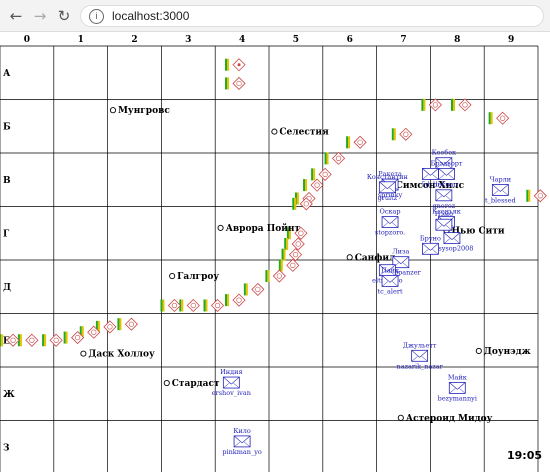 This screenshot has width=550, height=472. Describe the element at coordinates (390, 280) in the screenshot. I see `player-marker: Пайк tc_alert` at that location.